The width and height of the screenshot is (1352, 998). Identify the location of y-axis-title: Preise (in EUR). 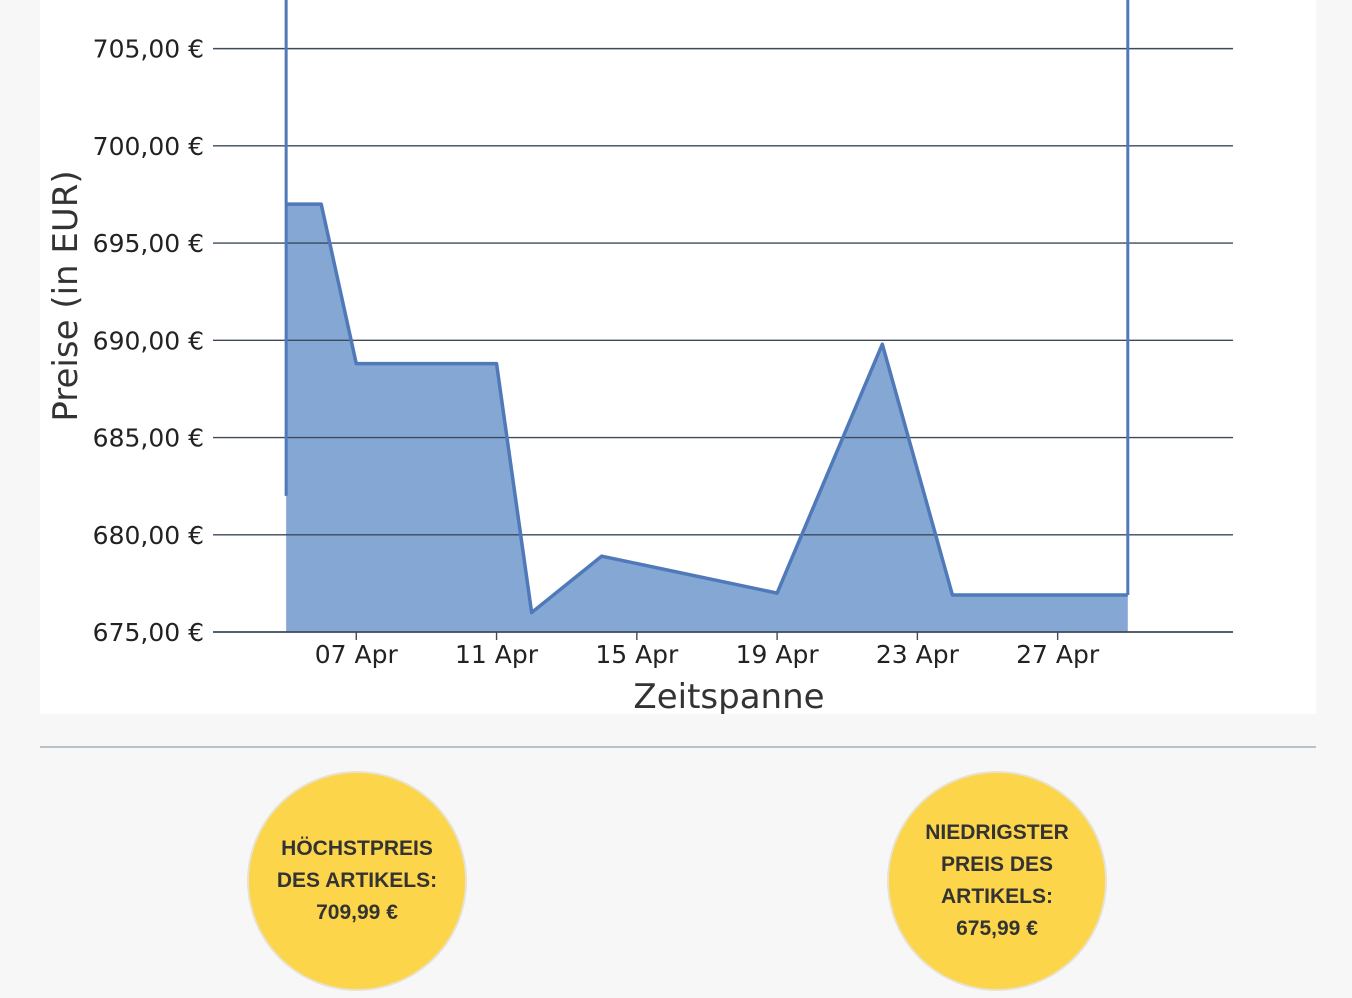
(66, 295).